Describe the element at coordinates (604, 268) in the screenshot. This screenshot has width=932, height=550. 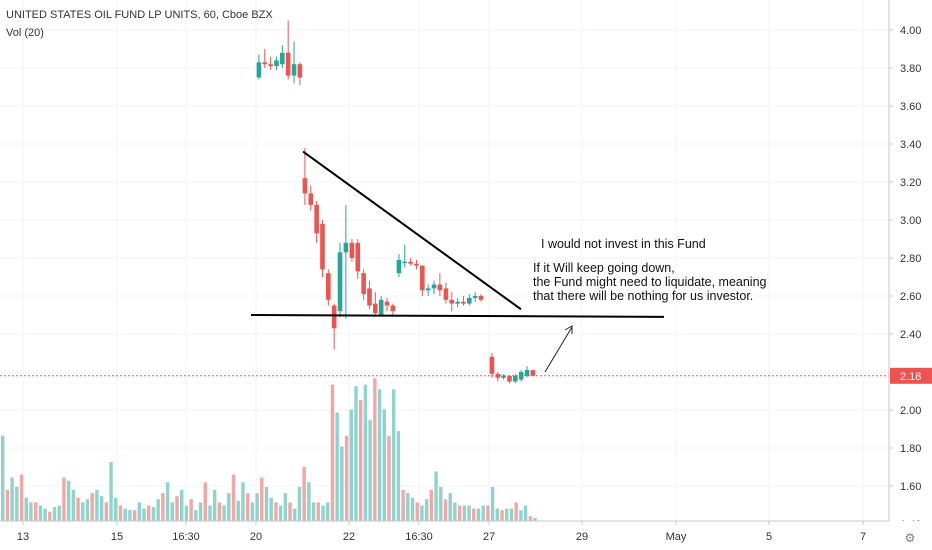
I see `annotation-line-2: If it Will keep going down,` at that location.